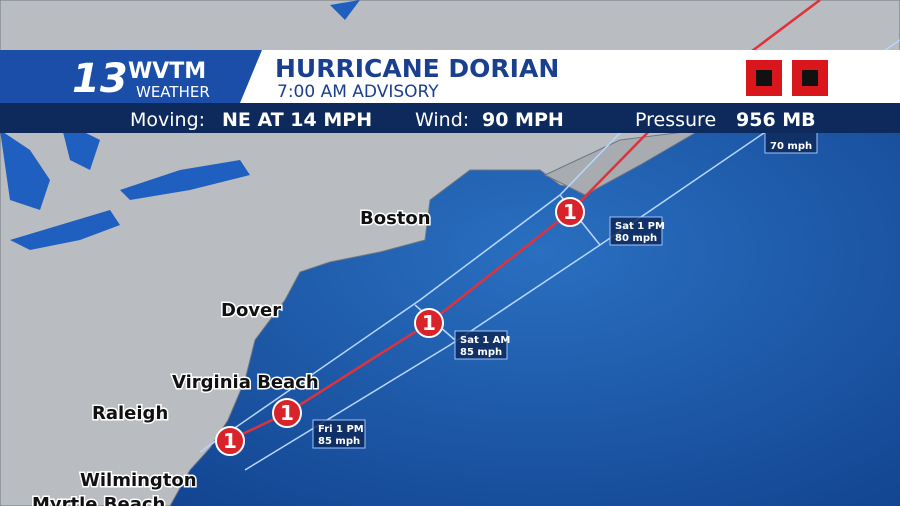  Describe the element at coordinates (636, 238) in the screenshot. I see `forecast-wind: 80 mph` at that location.